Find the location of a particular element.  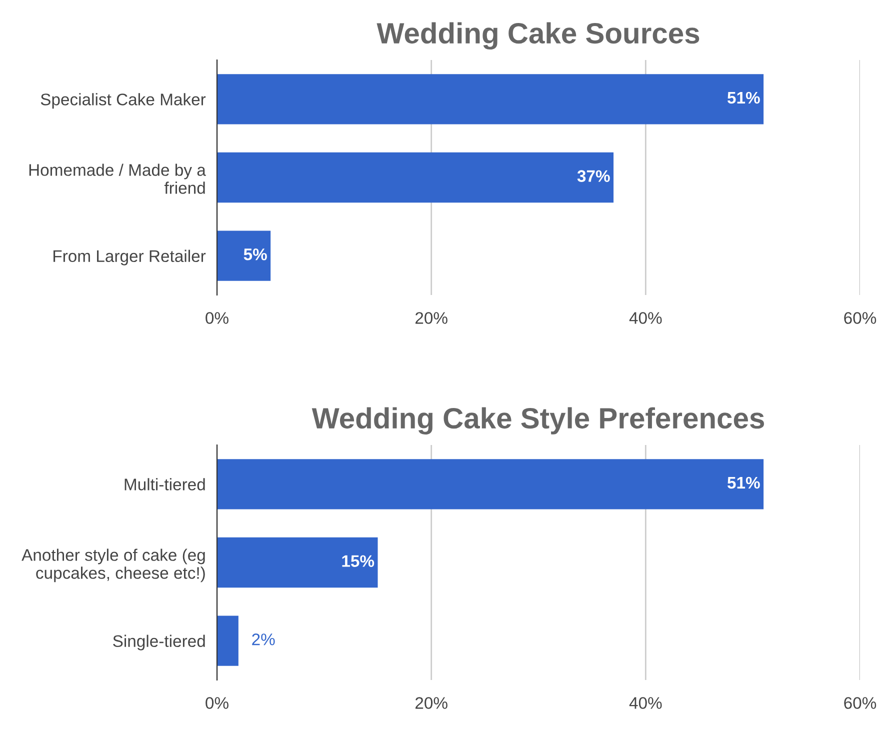

data-label: 2% is located at coordinates (263, 640).